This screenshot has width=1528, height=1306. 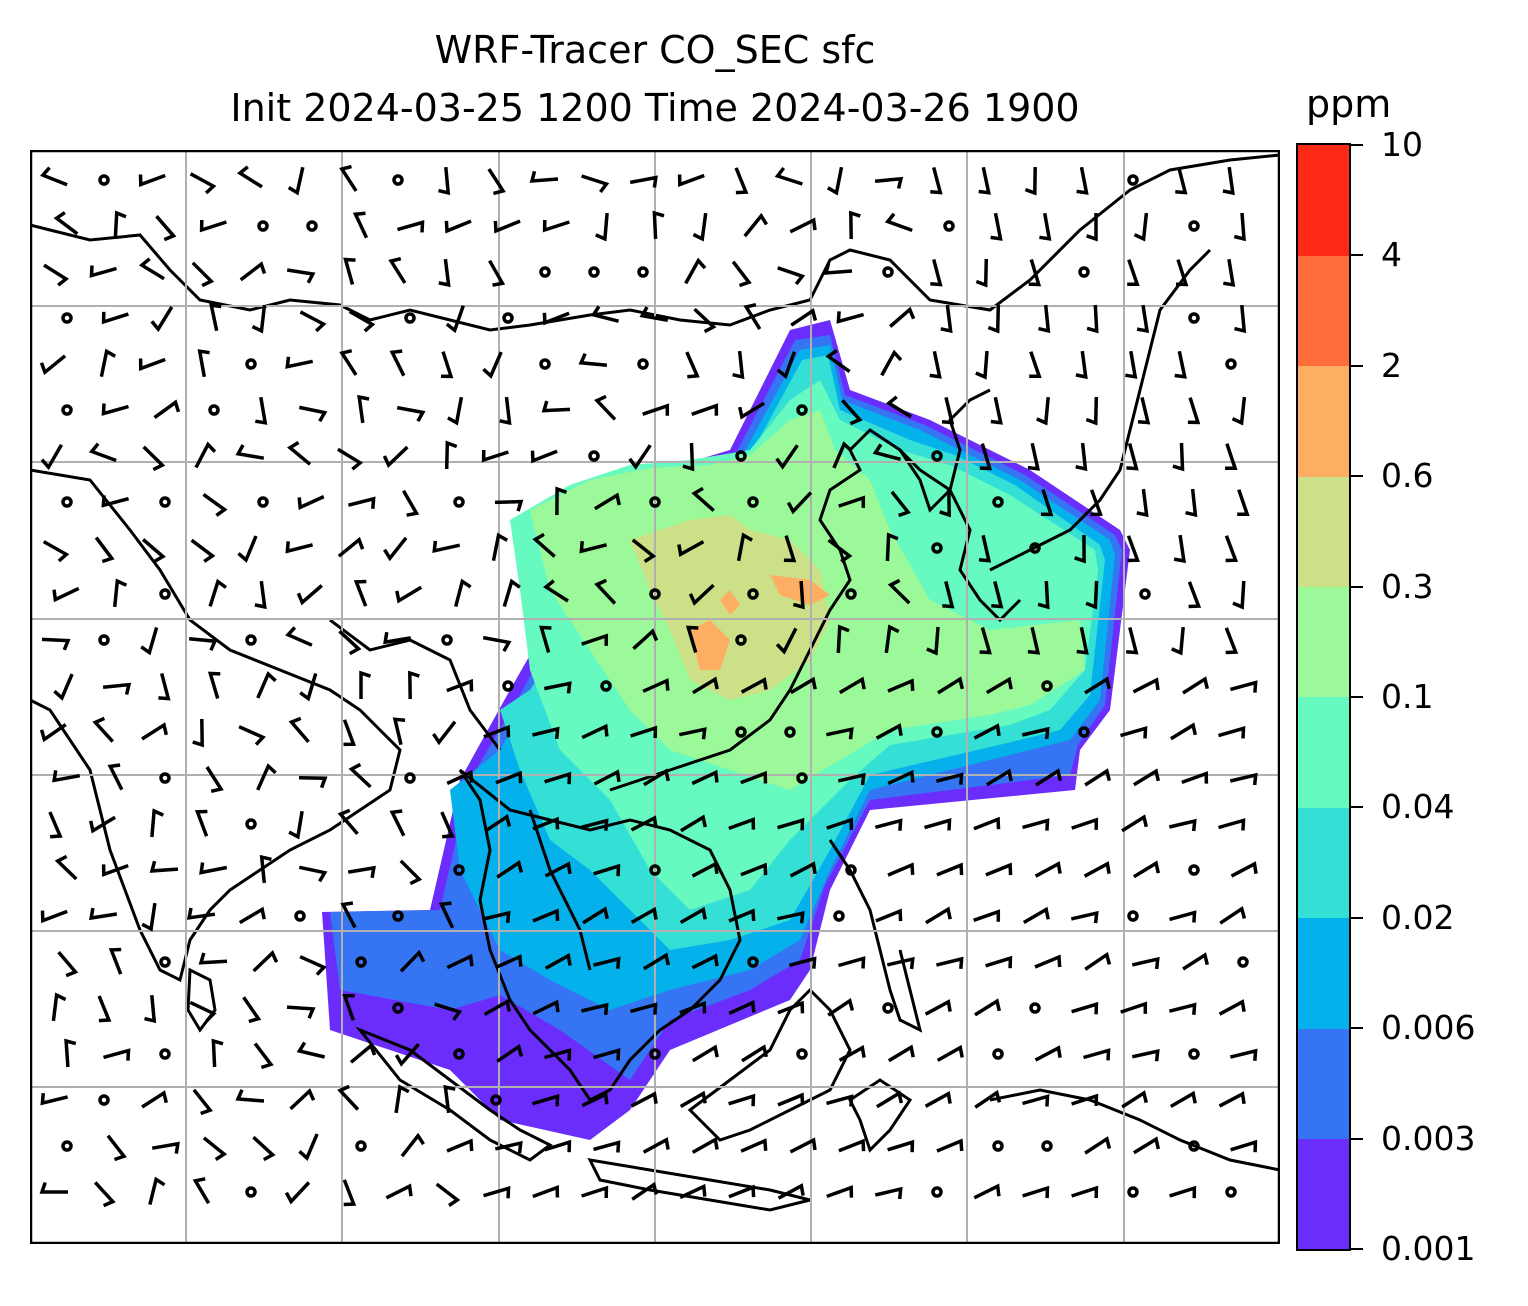 I want to click on colorbar-tick-label: 2, so click(x=1391, y=365).